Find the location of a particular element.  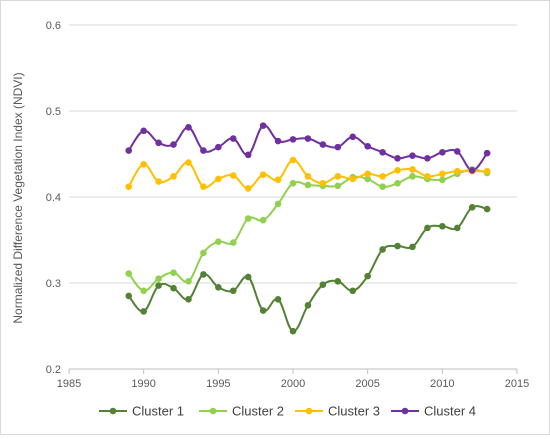

x-tick-label: 2015 is located at coordinates (517, 384).